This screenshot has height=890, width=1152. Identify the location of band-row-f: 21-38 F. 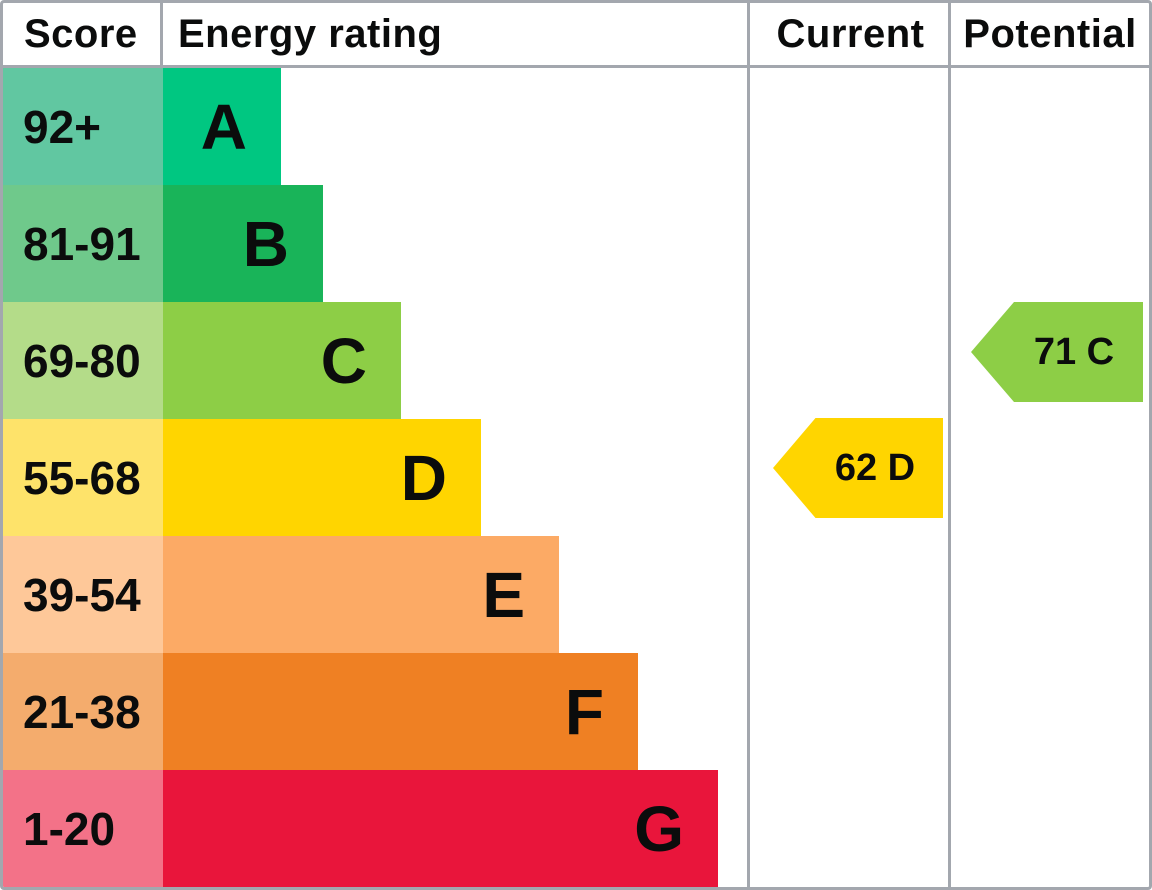
(576, 711).